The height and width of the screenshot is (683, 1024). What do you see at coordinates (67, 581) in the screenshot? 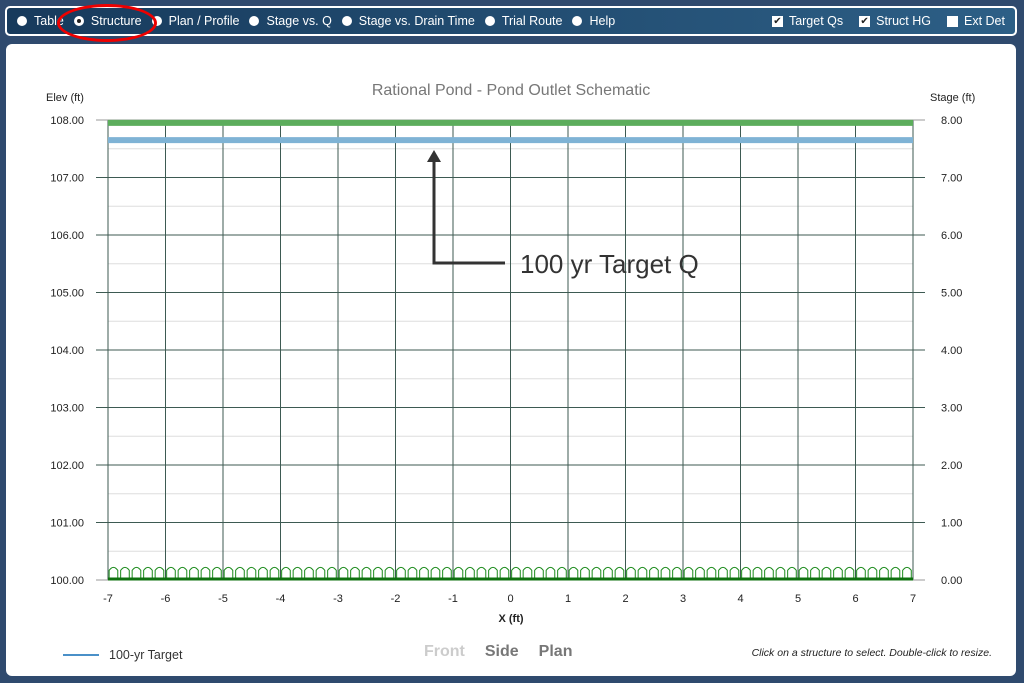
I see `y-tick-label: 100.00` at bounding box center [67, 581].